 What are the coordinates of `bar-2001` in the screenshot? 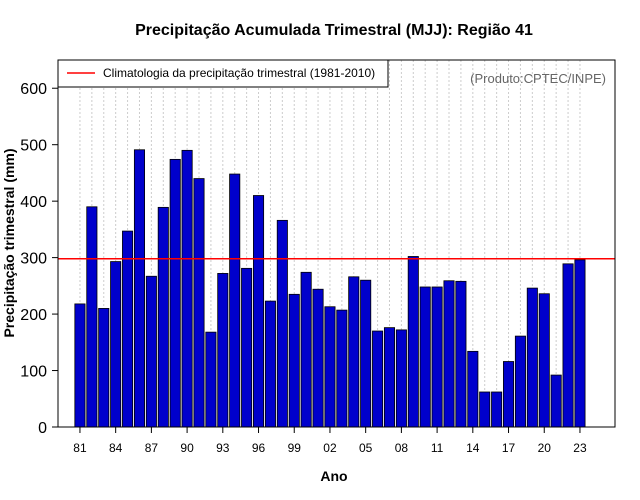 It's located at (318, 358).